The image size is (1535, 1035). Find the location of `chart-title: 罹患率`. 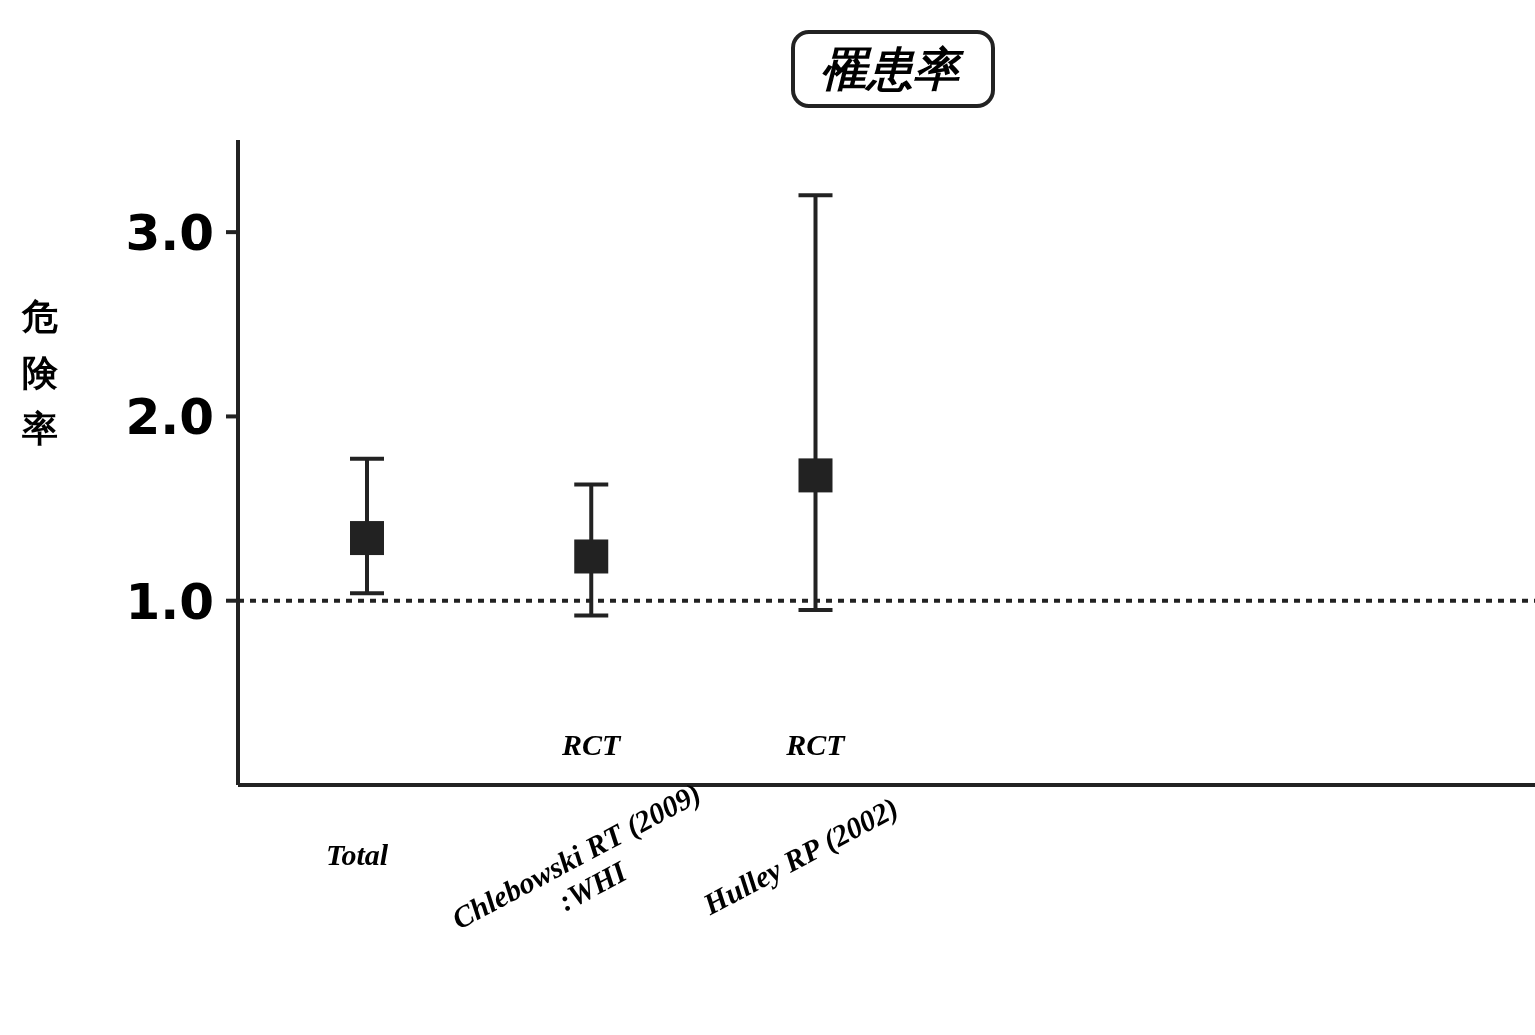

chart-title: 罹患率 is located at coordinates (893, 69).